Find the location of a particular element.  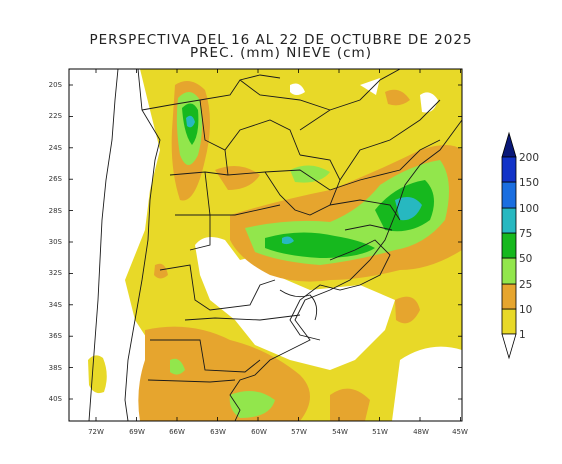

lon-label: 63W is located at coordinates (218, 432).